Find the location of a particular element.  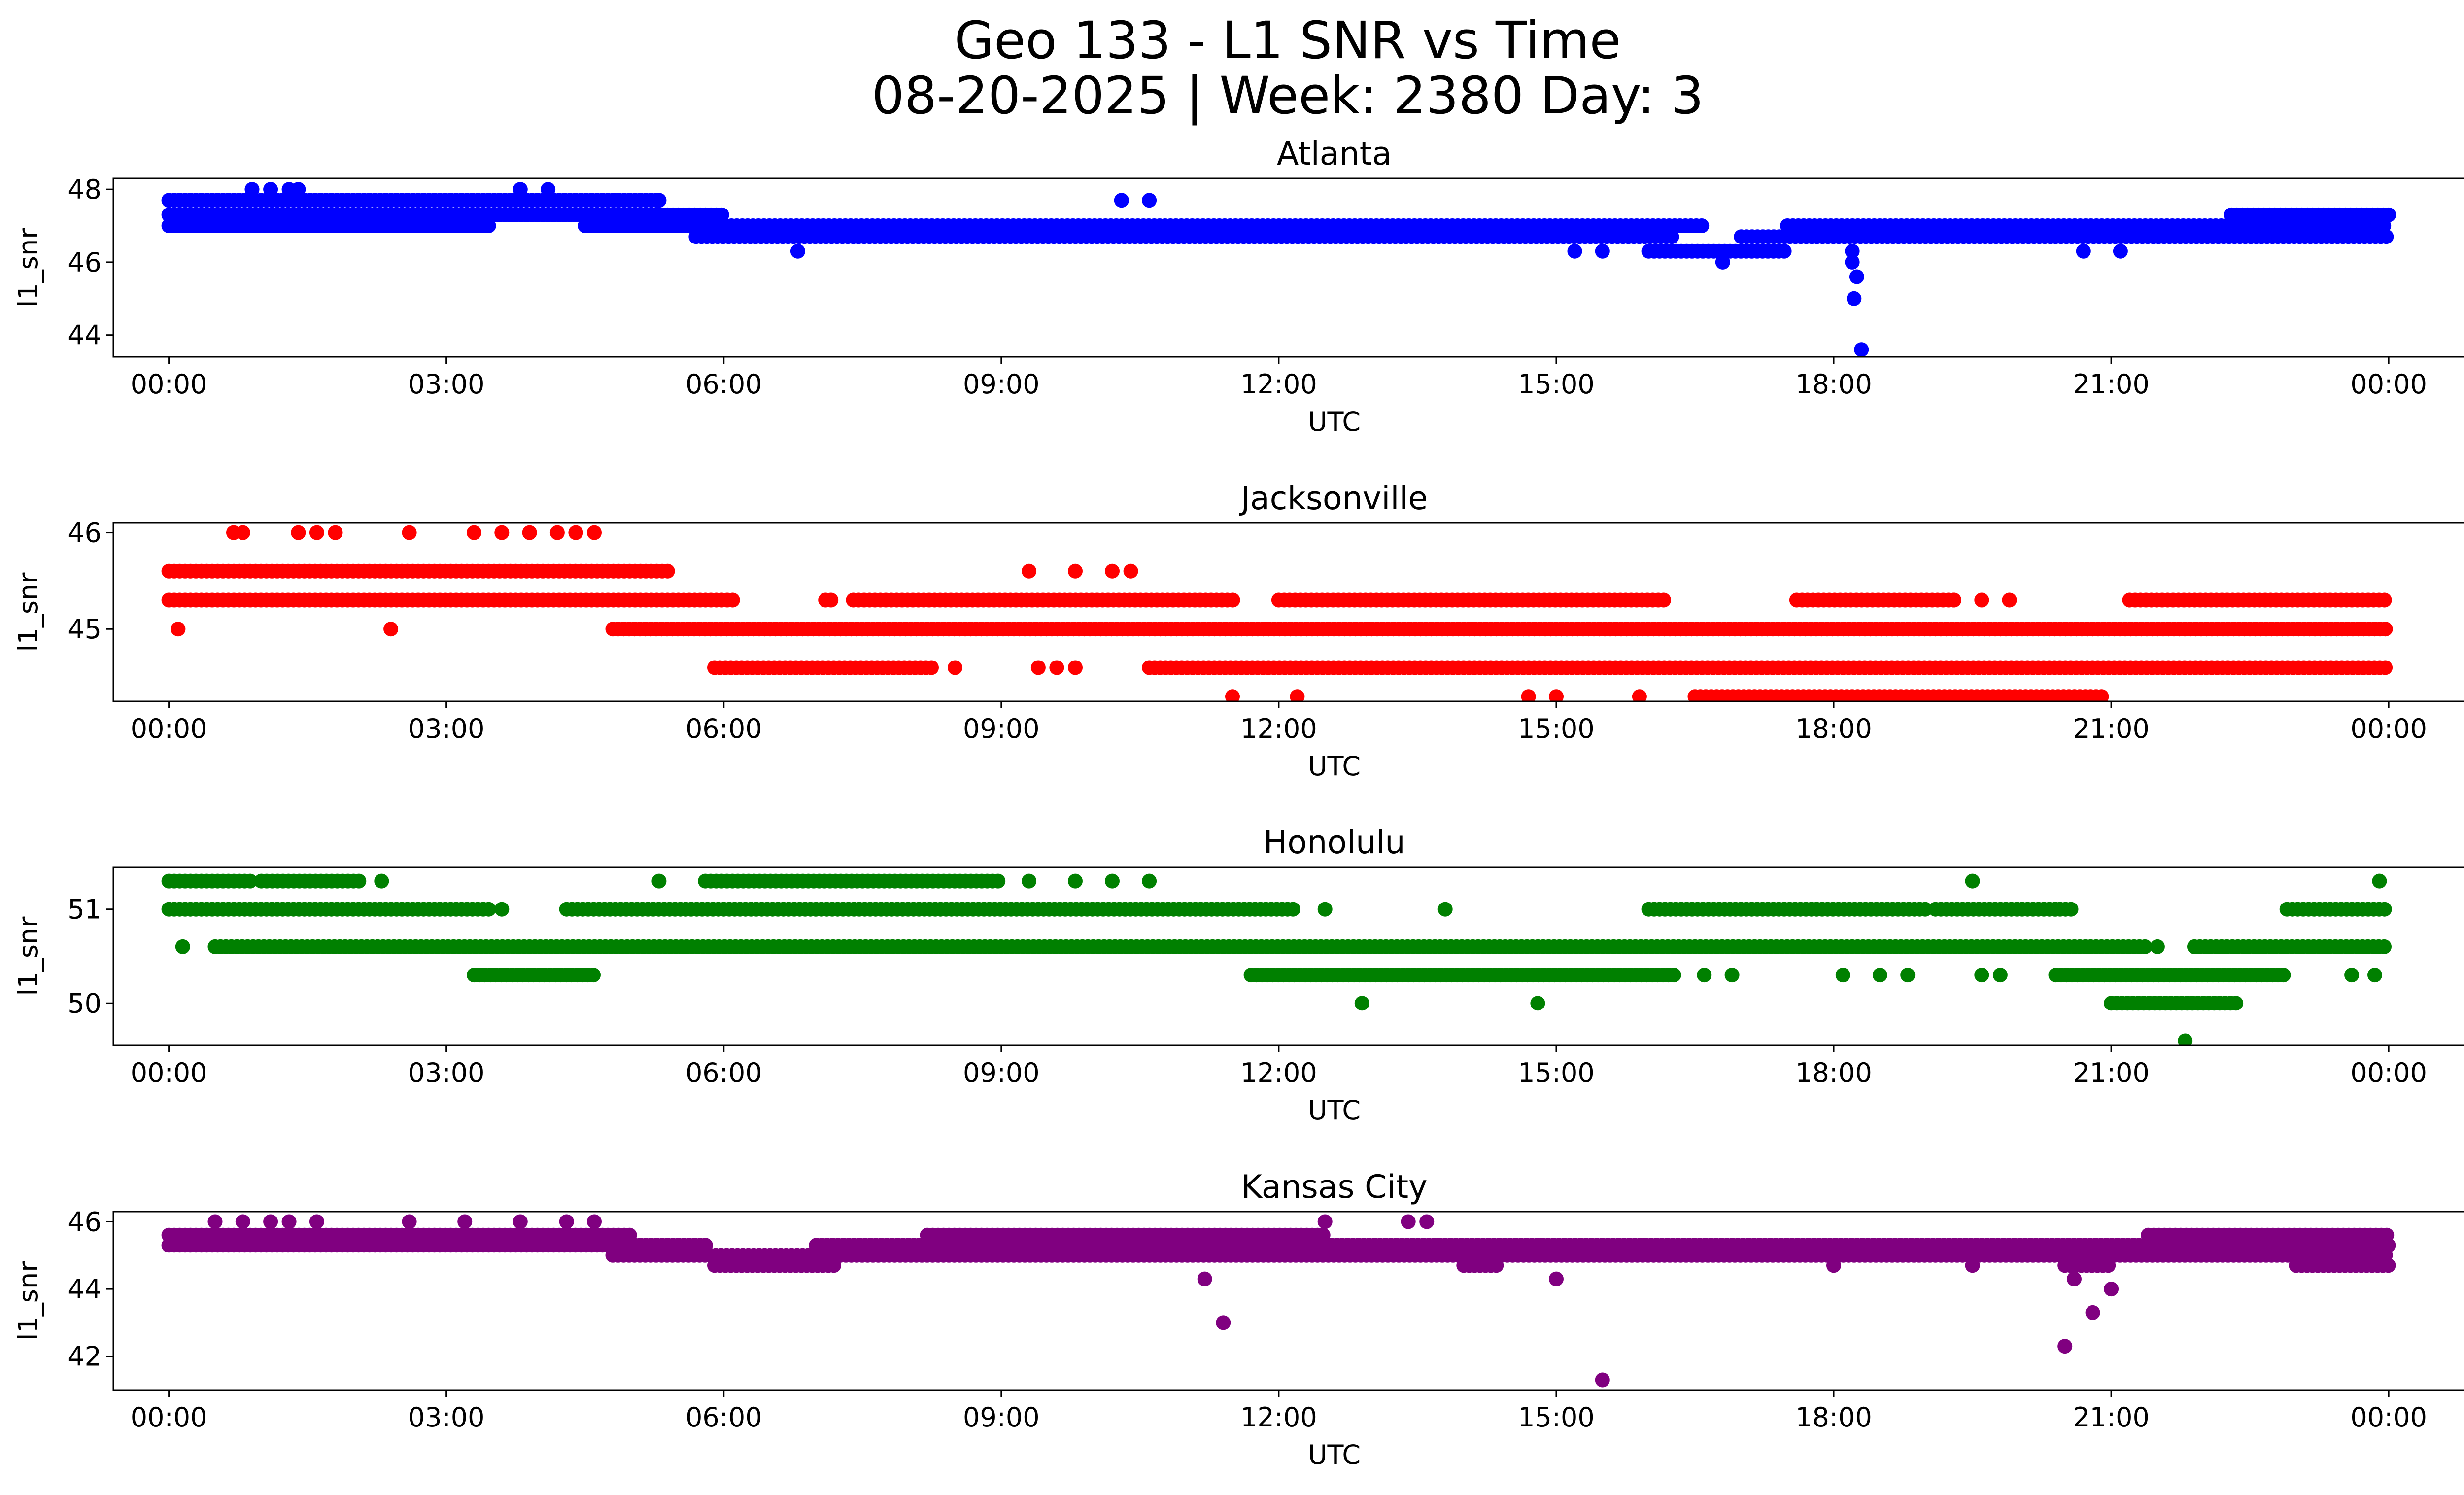

x-tick-label: 18:00 is located at coordinates (1833, 728).